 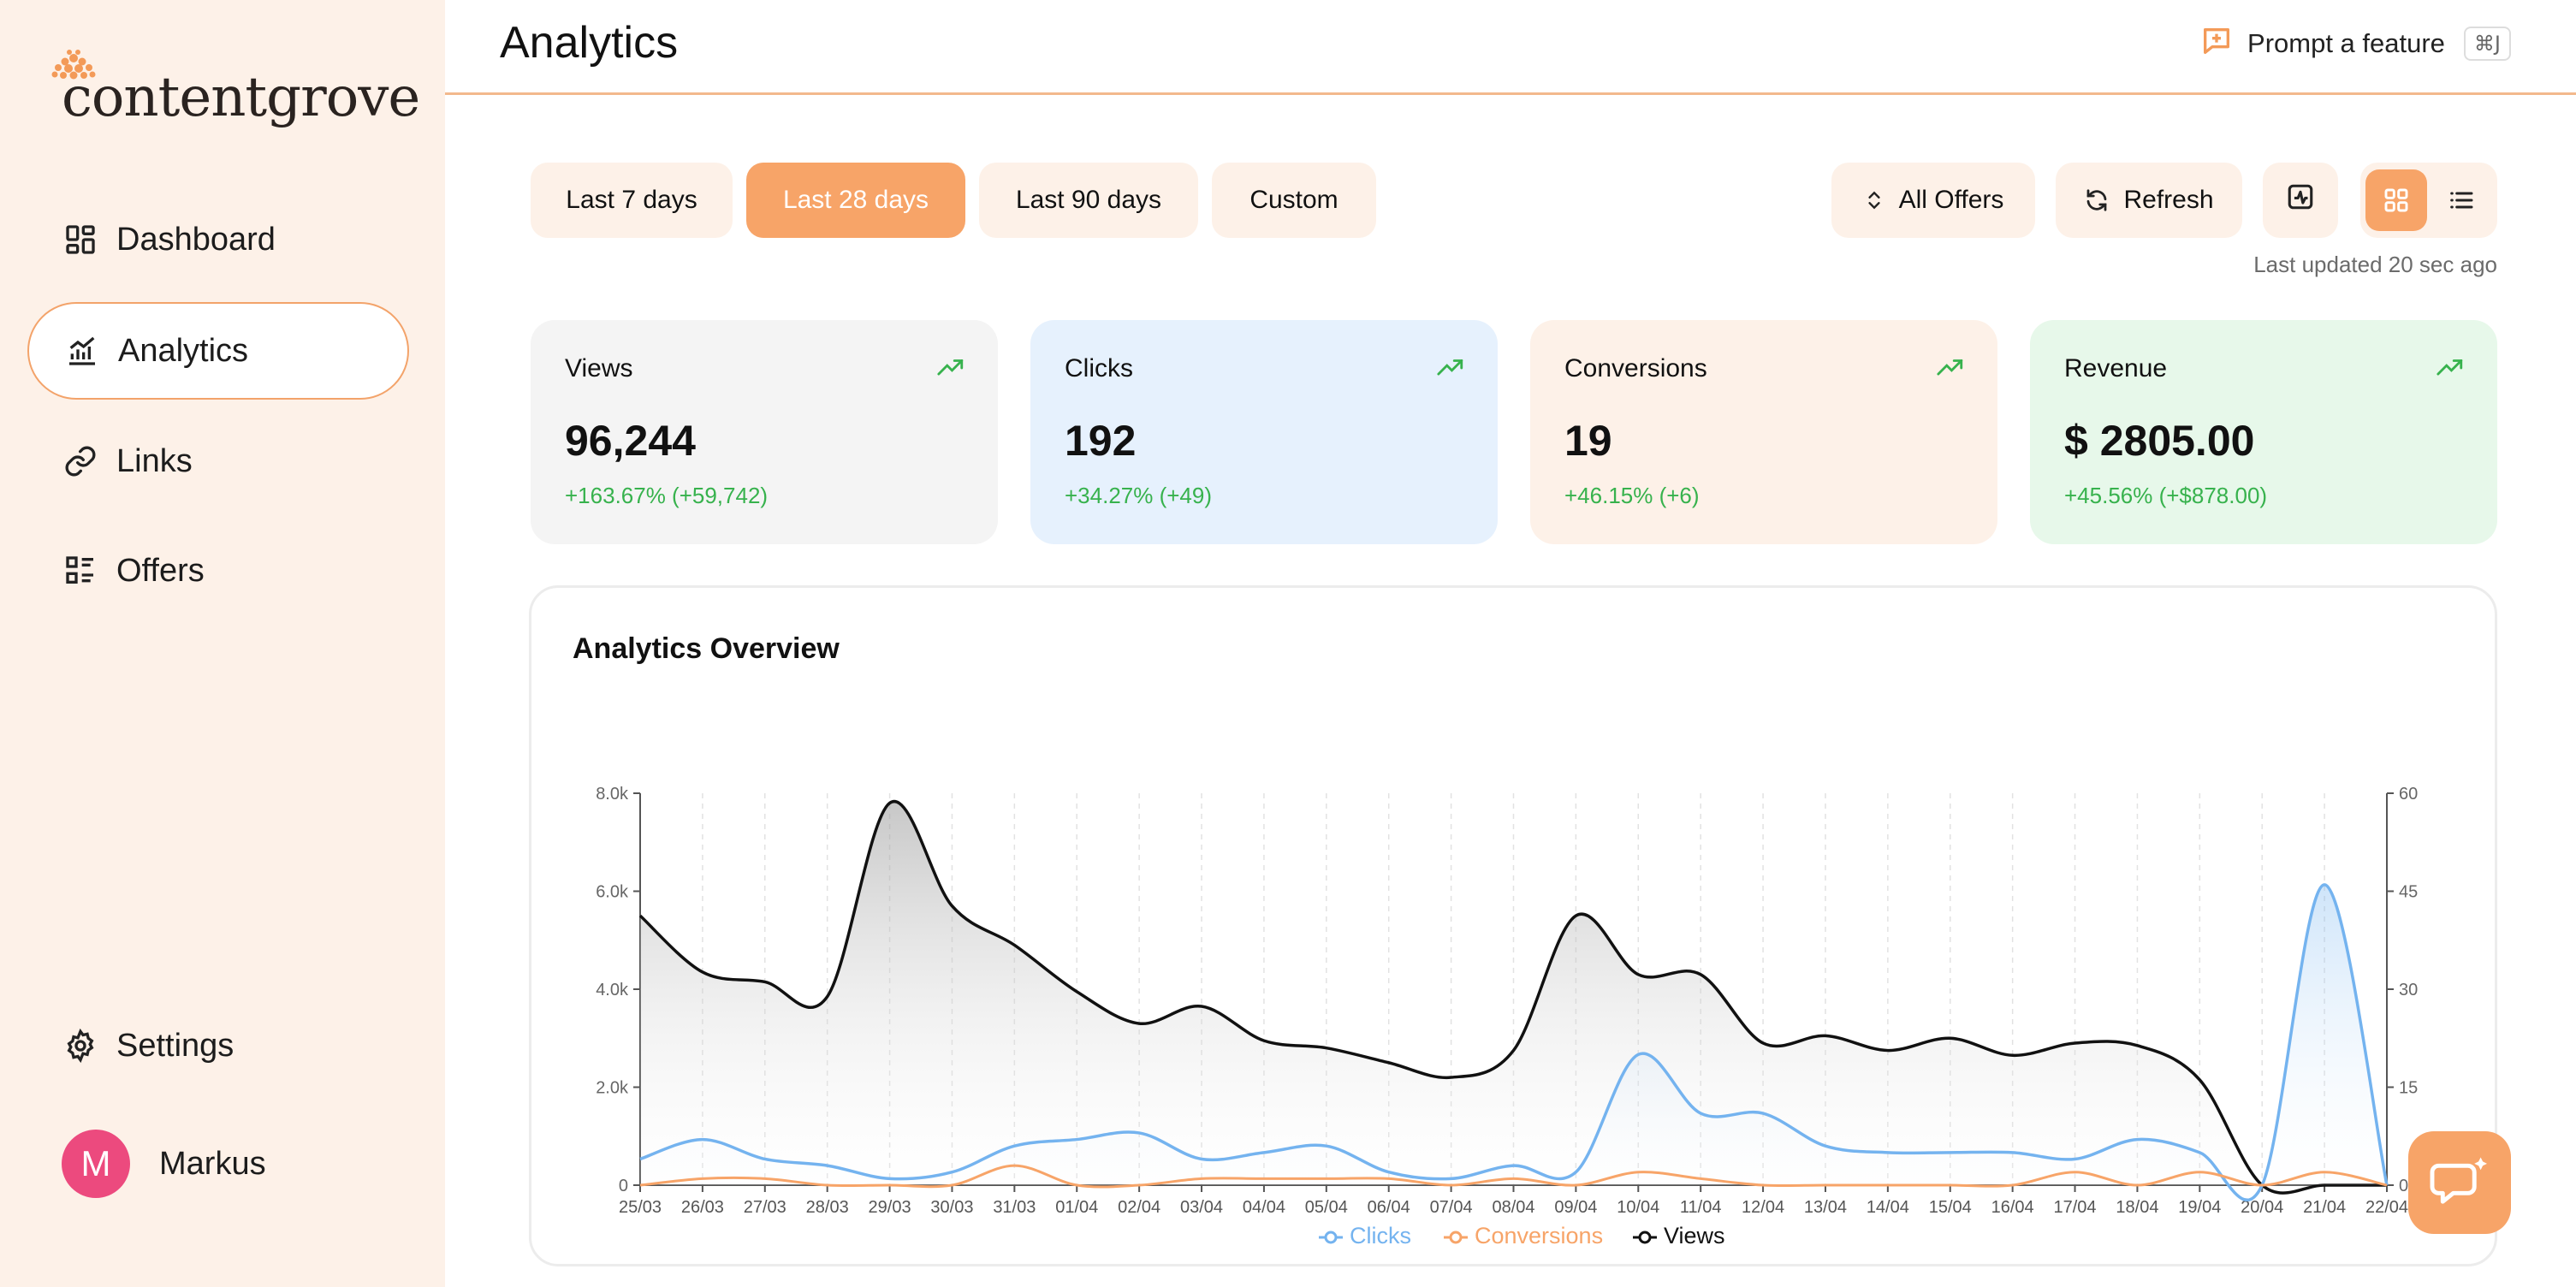 I want to click on range-label: Last 28 days, so click(x=855, y=200).